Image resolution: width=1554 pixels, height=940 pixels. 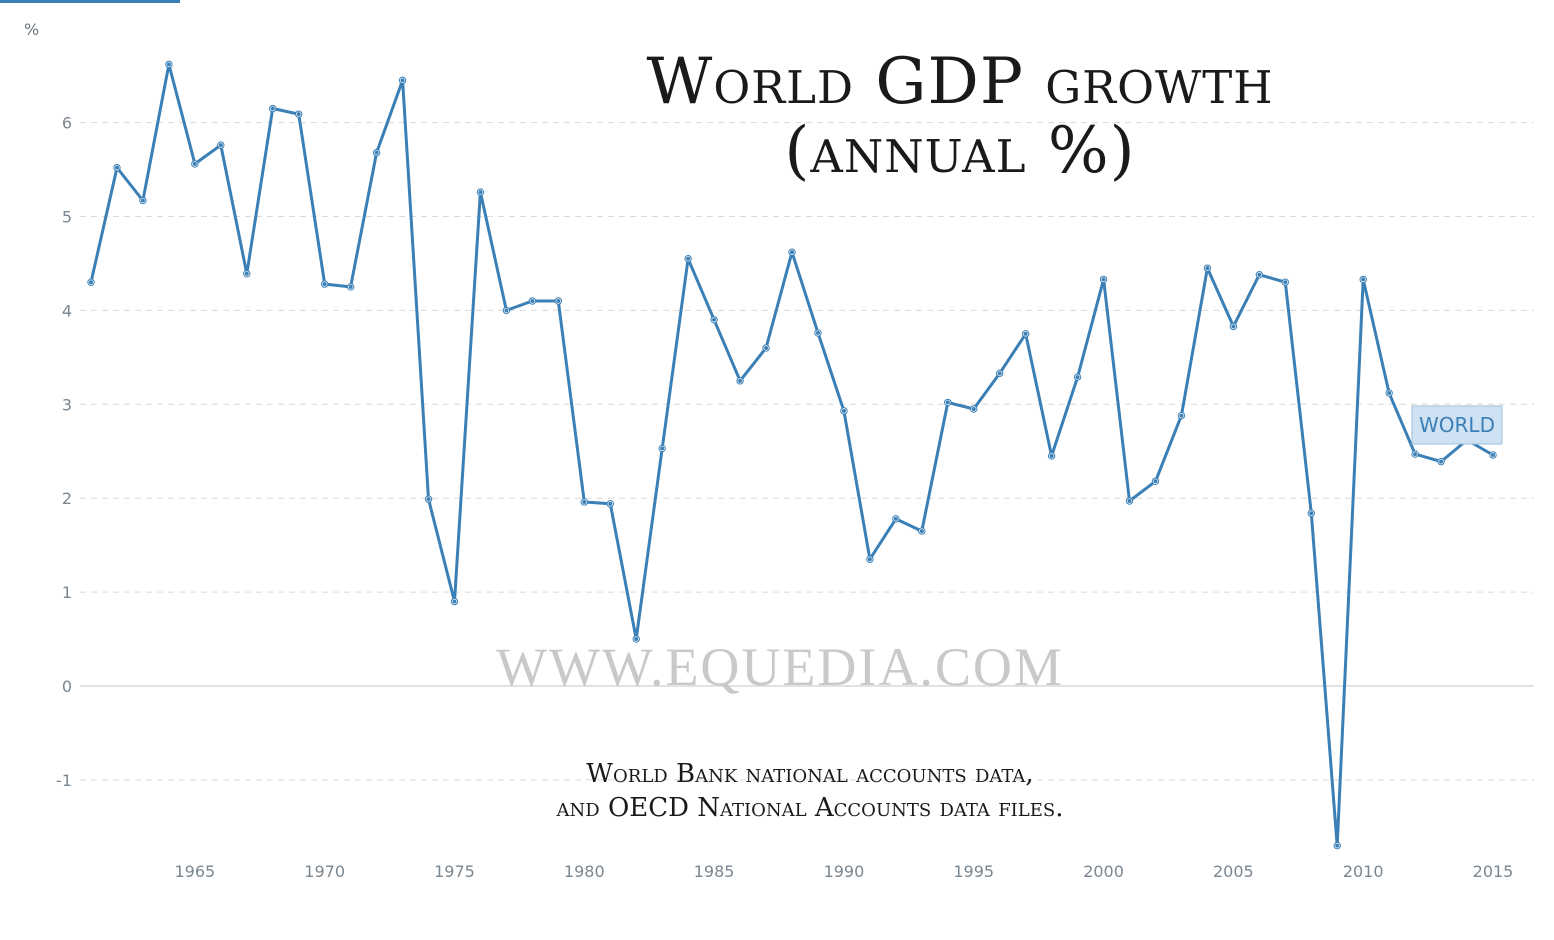 I want to click on x-tick-label: 1965, so click(x=194, y=871).